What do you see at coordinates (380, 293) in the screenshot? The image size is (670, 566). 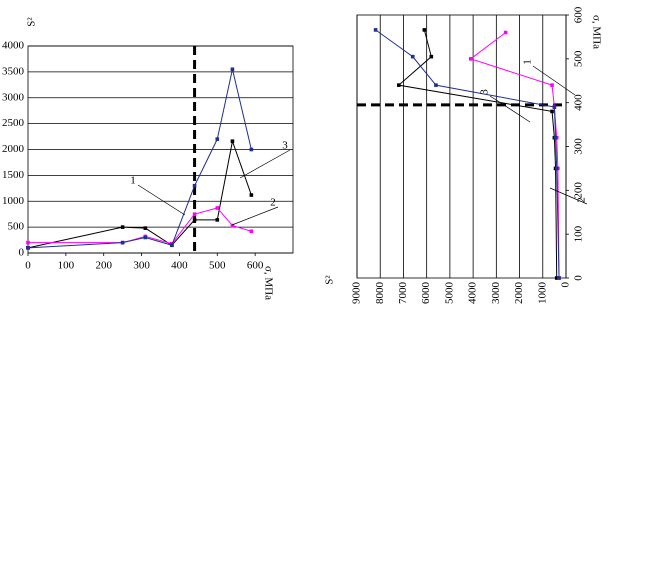 I see `y-tick-label: 8000` at bounding box center [380, 293].